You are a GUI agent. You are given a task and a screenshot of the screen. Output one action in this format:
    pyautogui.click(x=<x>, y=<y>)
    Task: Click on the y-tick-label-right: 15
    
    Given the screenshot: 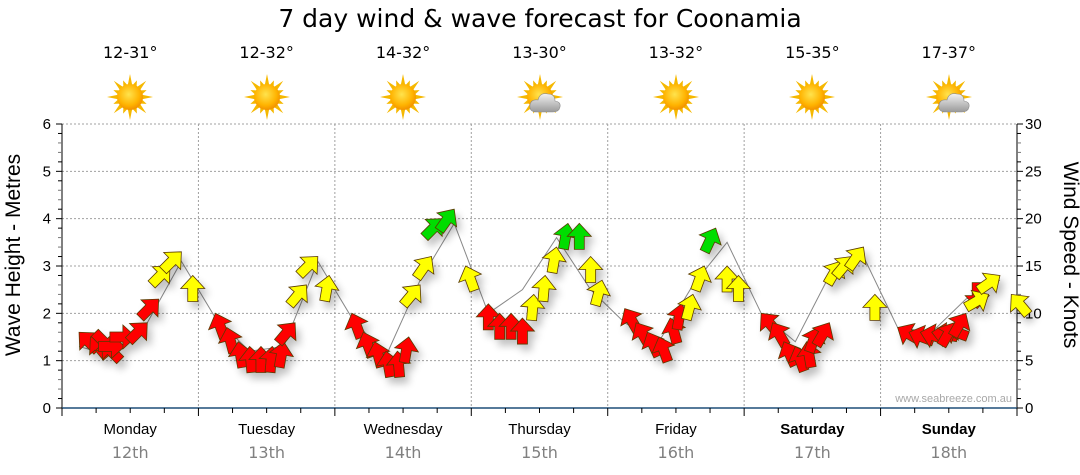 What is the action you would take?
    pyautogui.click(x=1033, y=266)
    